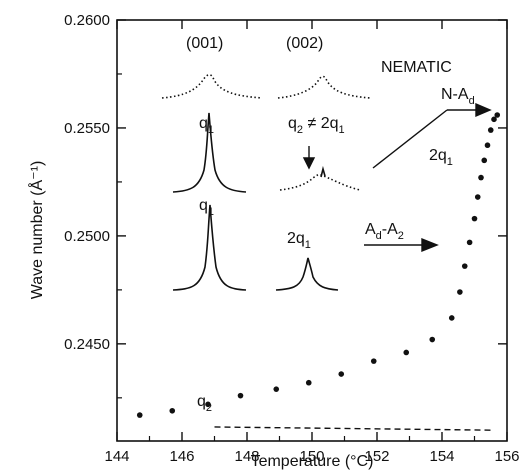  What do you see at coordinates (324, 87) in the screenshot?
I see `nematic-002-profile` at bounding box center [324, 87].